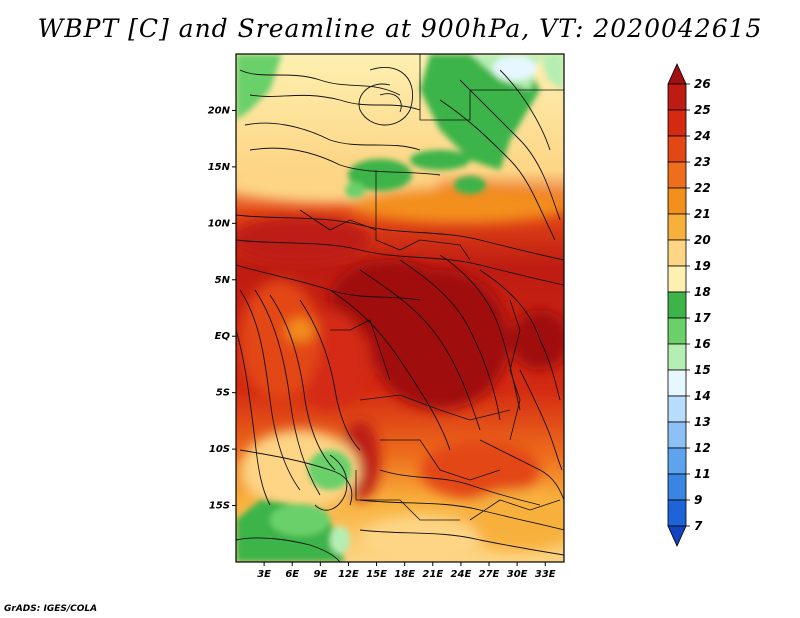  What do you see at coordinates (432, 574) in the screenshot?
I see `lon-label: 21E` at bounding box center [432, 574].